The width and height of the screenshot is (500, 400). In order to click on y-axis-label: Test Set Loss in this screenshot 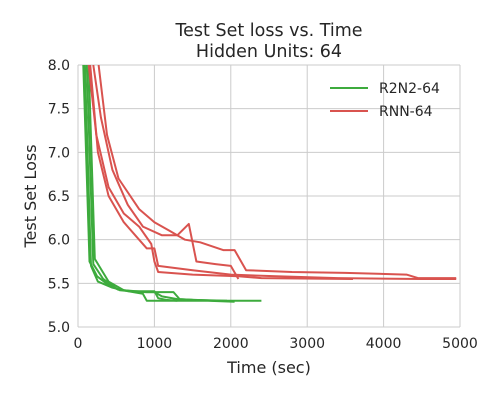, I will do `click(30, 196)`.